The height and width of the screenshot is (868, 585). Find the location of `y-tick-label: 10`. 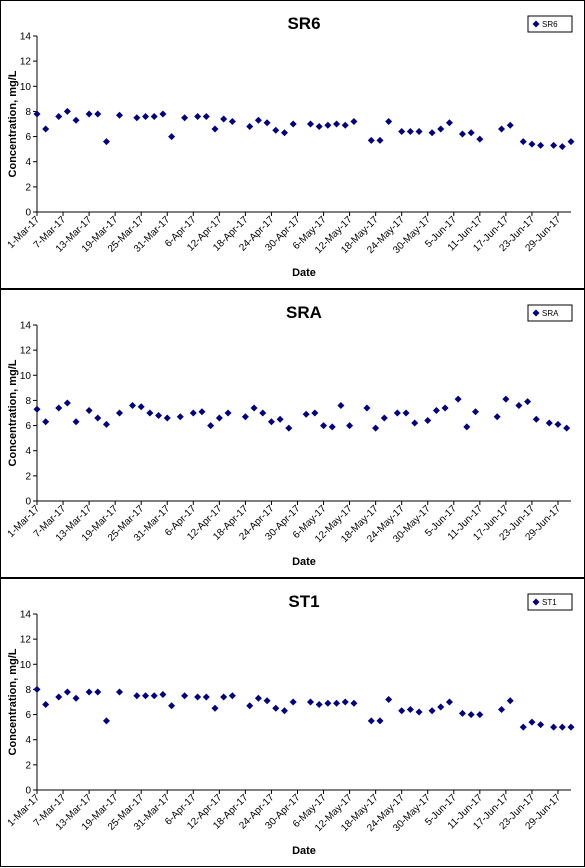

y-tick-label: 10 is located at coordinates (26, 87).